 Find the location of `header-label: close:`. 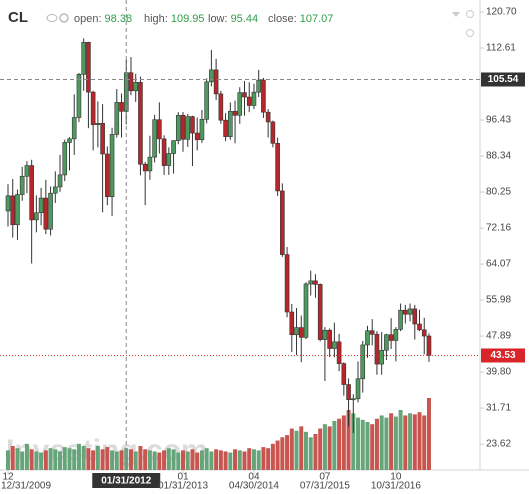

header-label: close: is located at coordinates (282, 19).